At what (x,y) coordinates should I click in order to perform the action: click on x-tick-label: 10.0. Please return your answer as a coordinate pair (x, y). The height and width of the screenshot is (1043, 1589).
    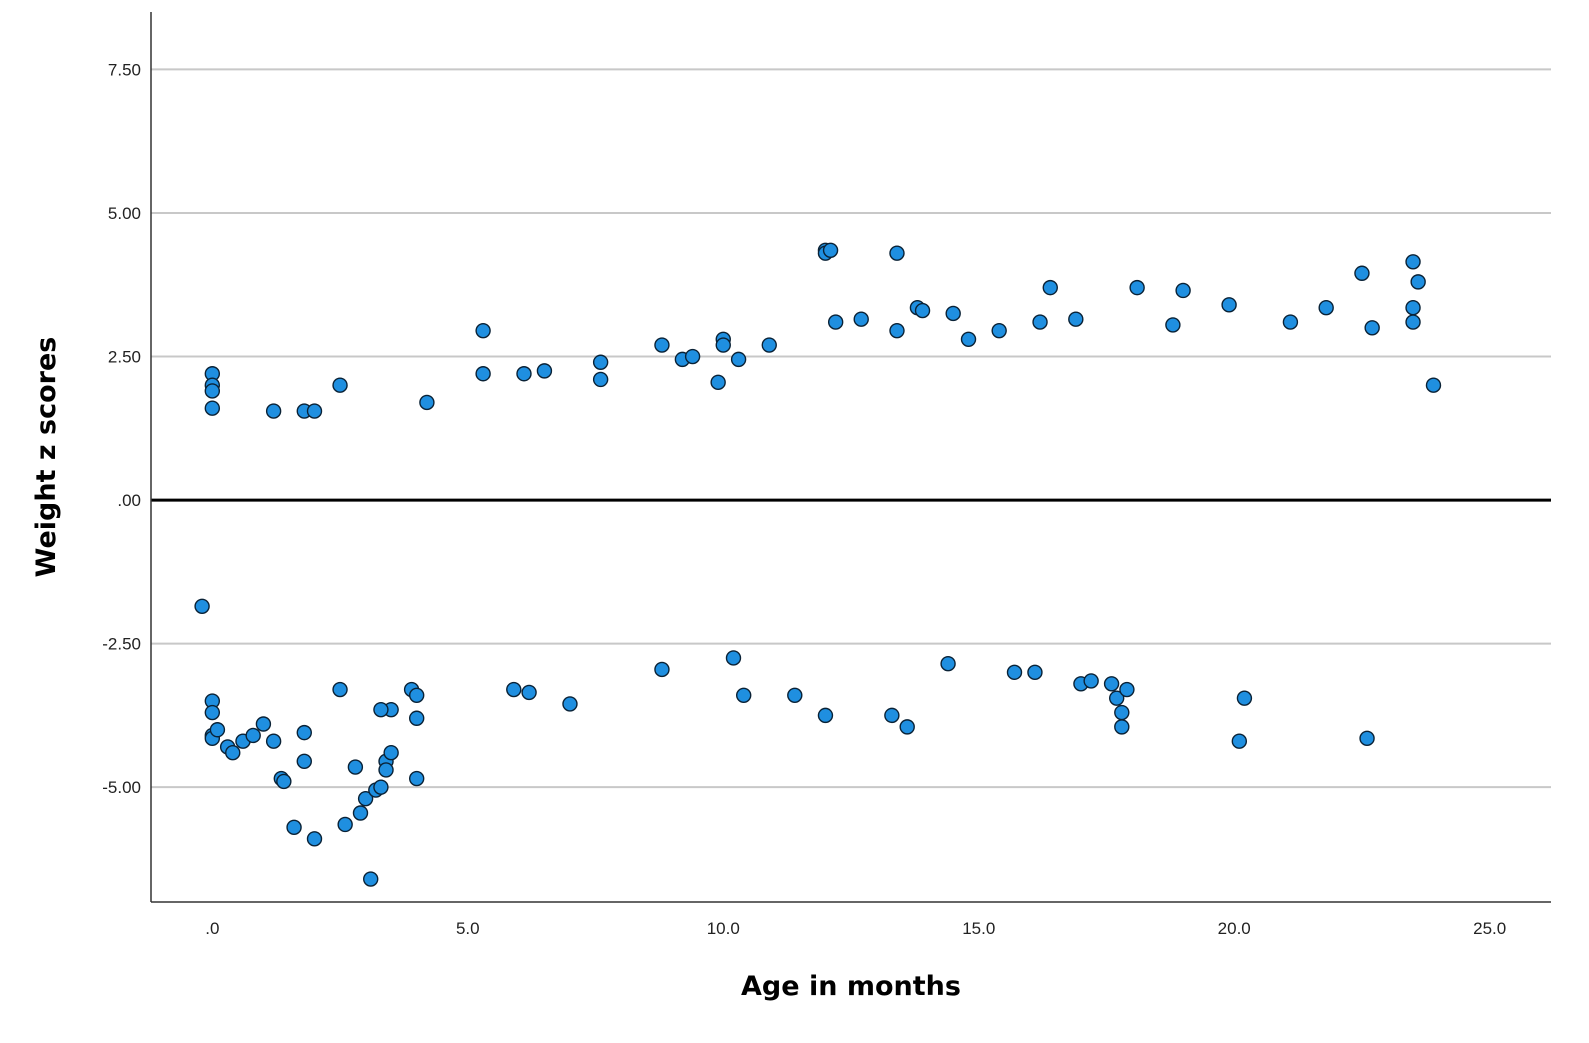
    Looking at the image, I should click on (723, 928).